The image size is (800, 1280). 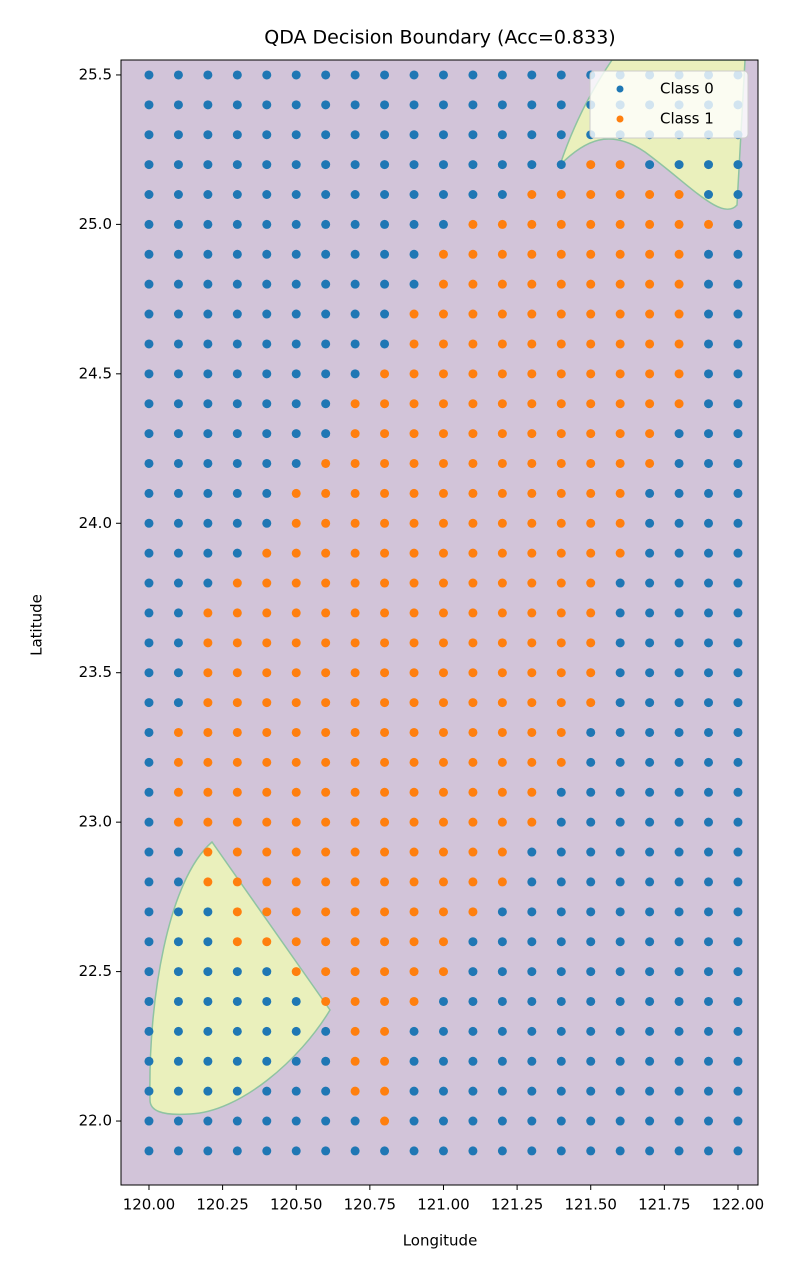 What do you see at coordinates (687, 89) in the screenshot?
I see `legend-label: Class 0` at bounding box center [687, 89].